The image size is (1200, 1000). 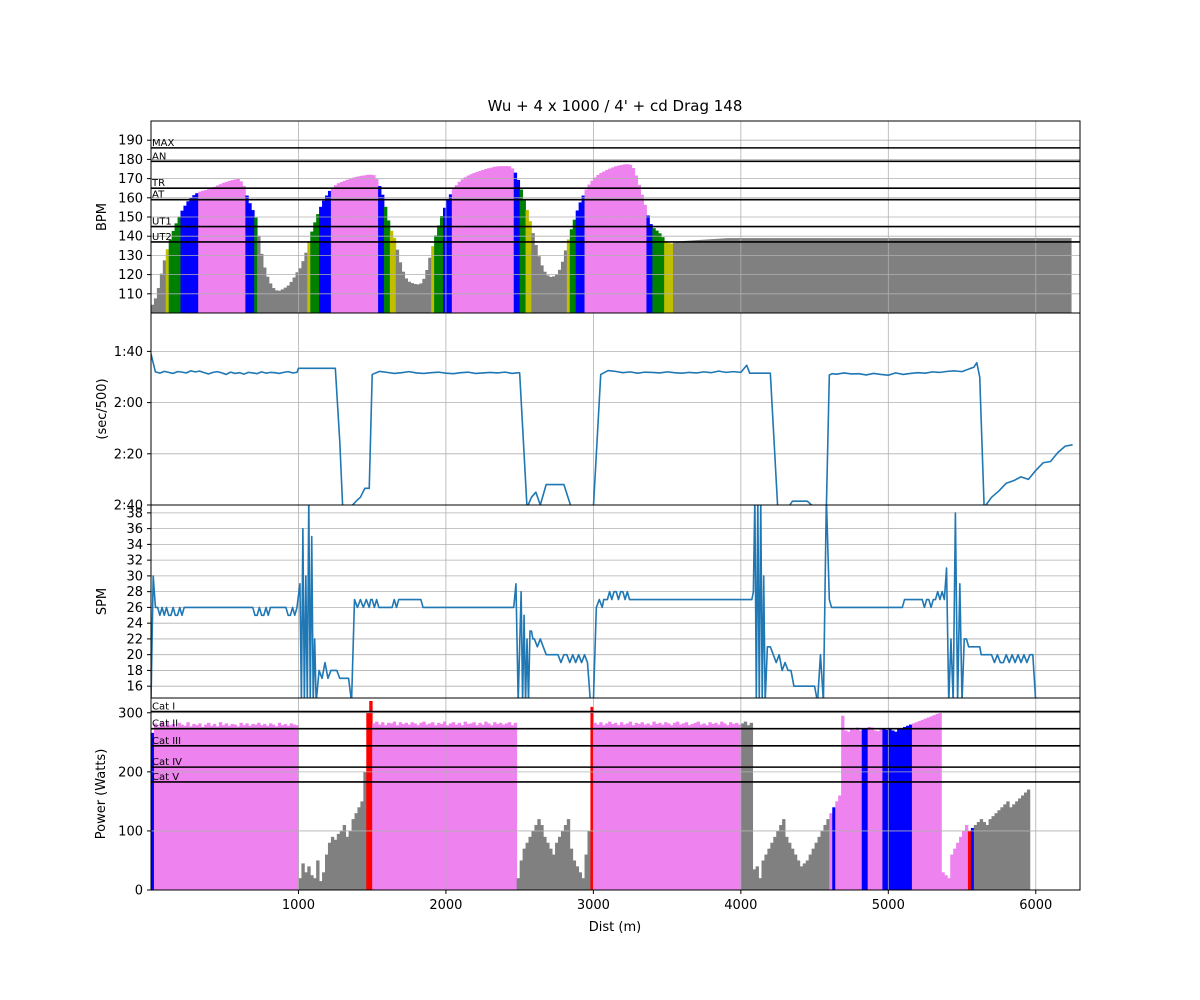 What do you see at coordinates (134, 608) in the screenshot?
I see `y-tick-label: 26` at bounding box center [134, 608].